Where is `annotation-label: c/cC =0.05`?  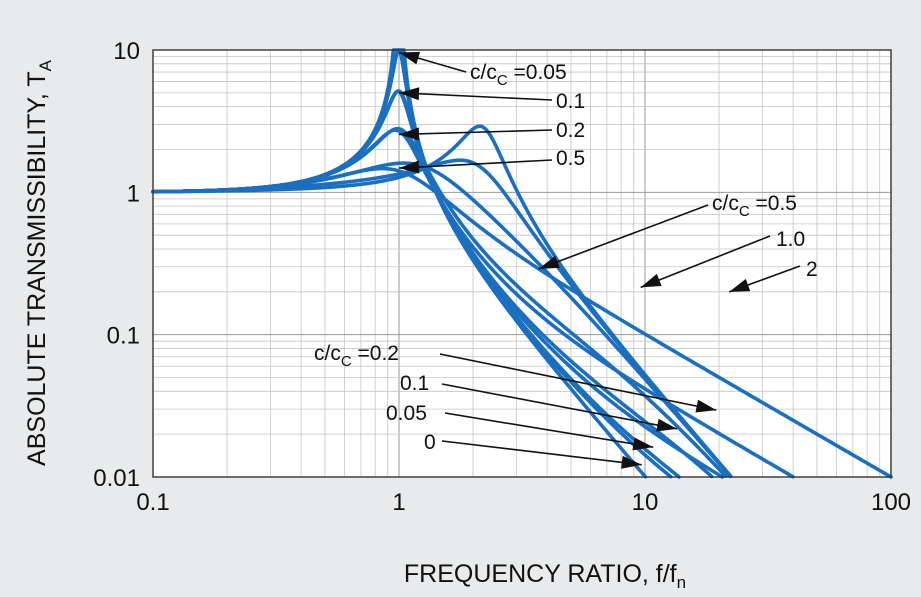
annotation-label: c/cC =0.05 is located at coordinates (518, 75).